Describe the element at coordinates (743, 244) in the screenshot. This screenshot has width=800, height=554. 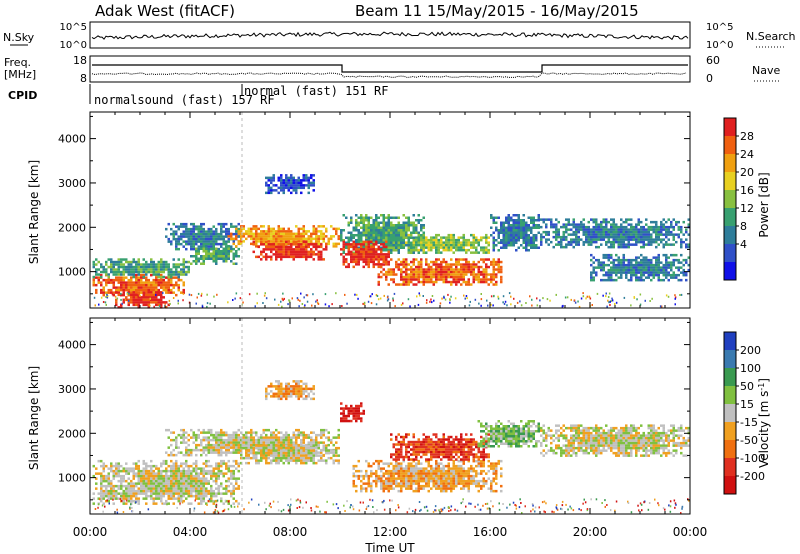
I see `power-colorbar-tick-6: 4` at that location.